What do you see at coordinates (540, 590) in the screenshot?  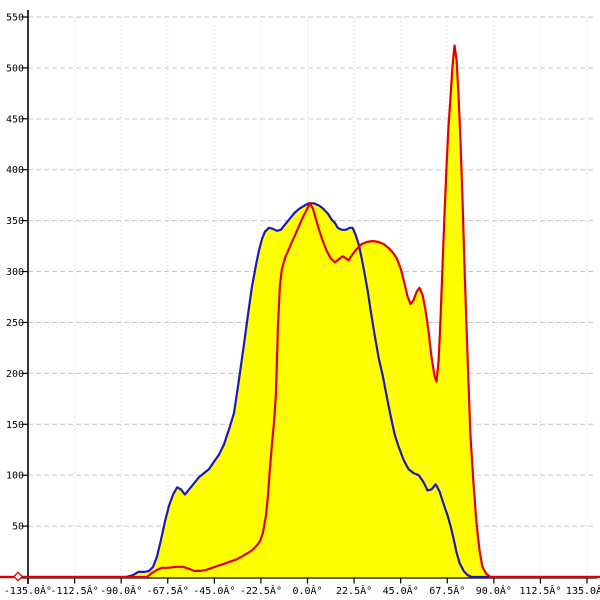 I see `x-tick-label: 112.5Â°` at bounding box center [540, 590].